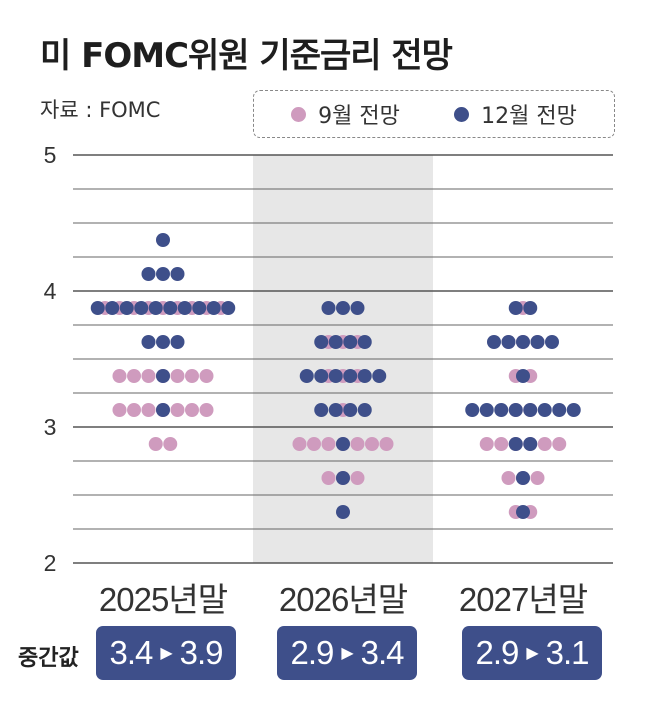 This screenshot has width=650, height=708. I want to click on legend-item-dec: 12월 전망, so click(515, 114).